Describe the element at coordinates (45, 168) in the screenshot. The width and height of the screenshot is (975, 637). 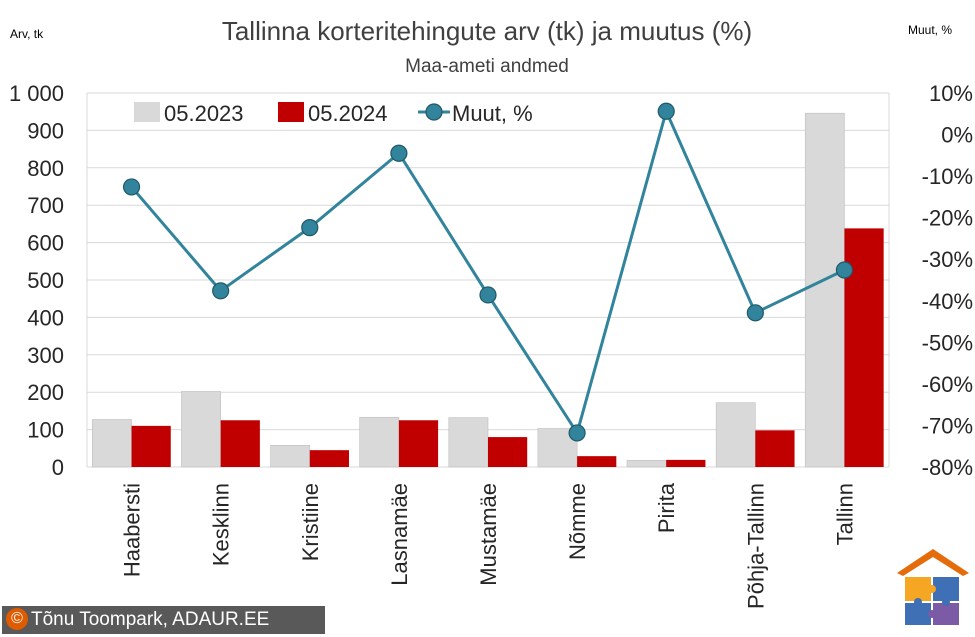
I see `y-tick-label-left: 800` at that location.